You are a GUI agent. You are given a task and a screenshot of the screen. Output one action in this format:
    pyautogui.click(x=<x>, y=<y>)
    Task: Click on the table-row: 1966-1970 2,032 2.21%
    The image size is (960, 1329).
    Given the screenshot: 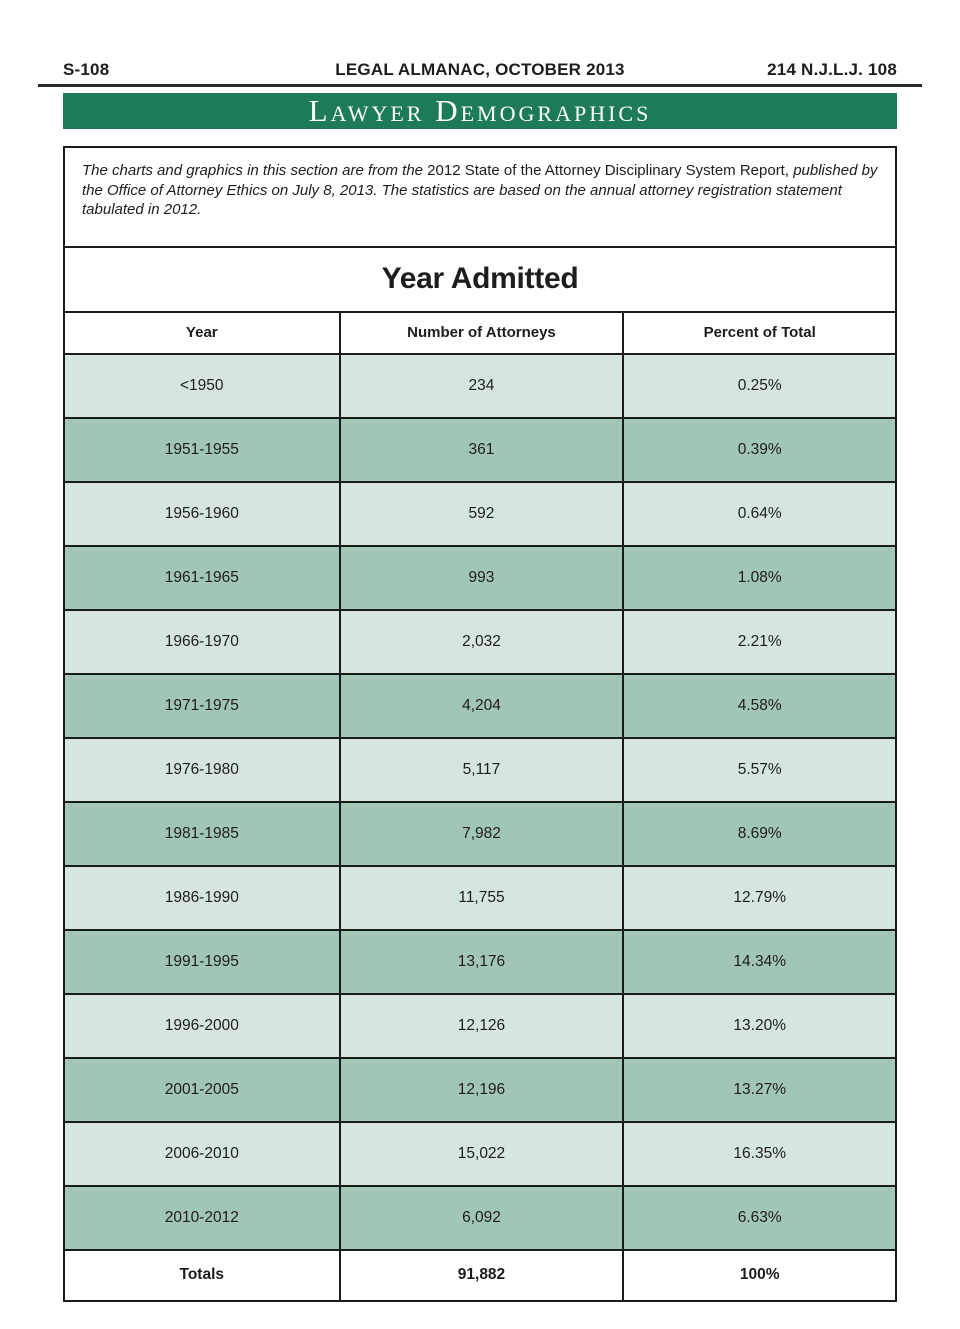 What is the action you would take?
    pyautogui.click(x=480, y=642)
    